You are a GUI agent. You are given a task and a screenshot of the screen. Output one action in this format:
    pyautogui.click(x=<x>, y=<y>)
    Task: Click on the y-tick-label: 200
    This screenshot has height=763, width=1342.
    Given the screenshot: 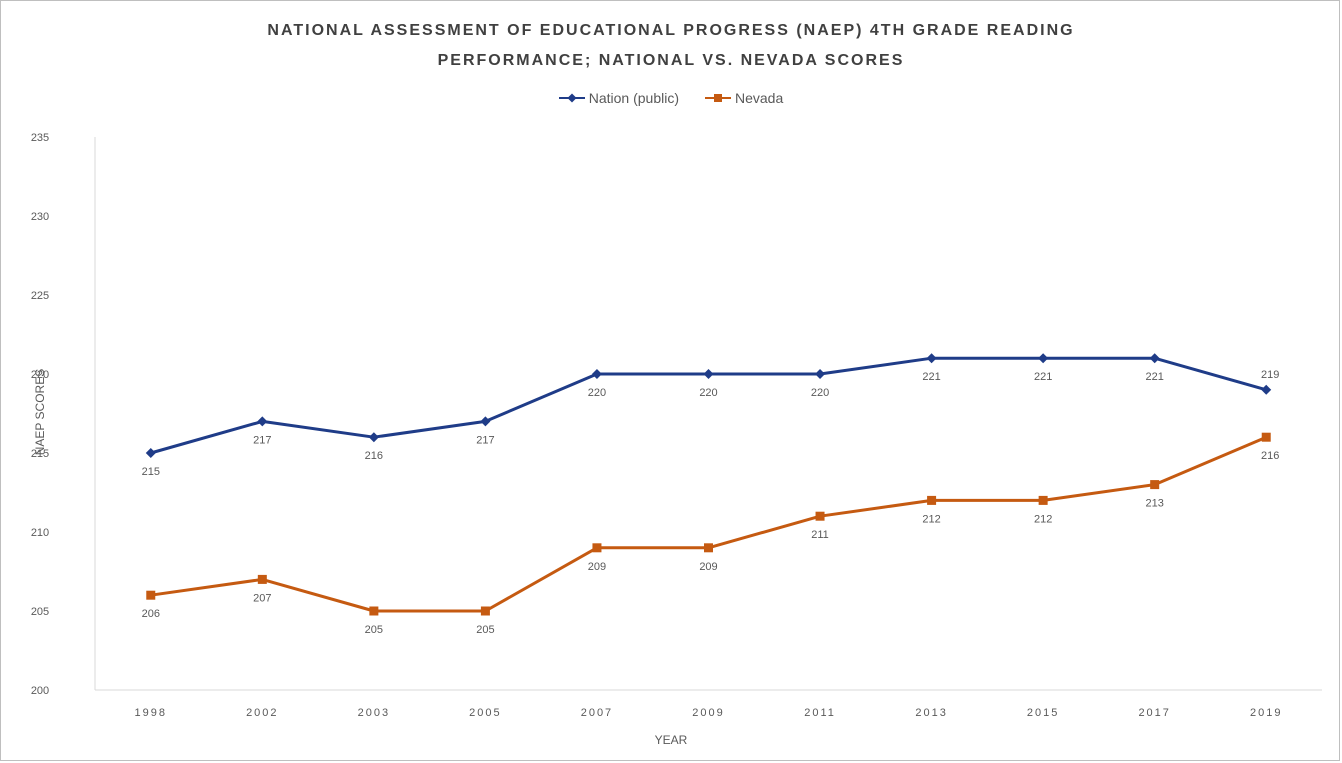 What is the action you would take?
    pyautogui.click(x=40, y=691)
    